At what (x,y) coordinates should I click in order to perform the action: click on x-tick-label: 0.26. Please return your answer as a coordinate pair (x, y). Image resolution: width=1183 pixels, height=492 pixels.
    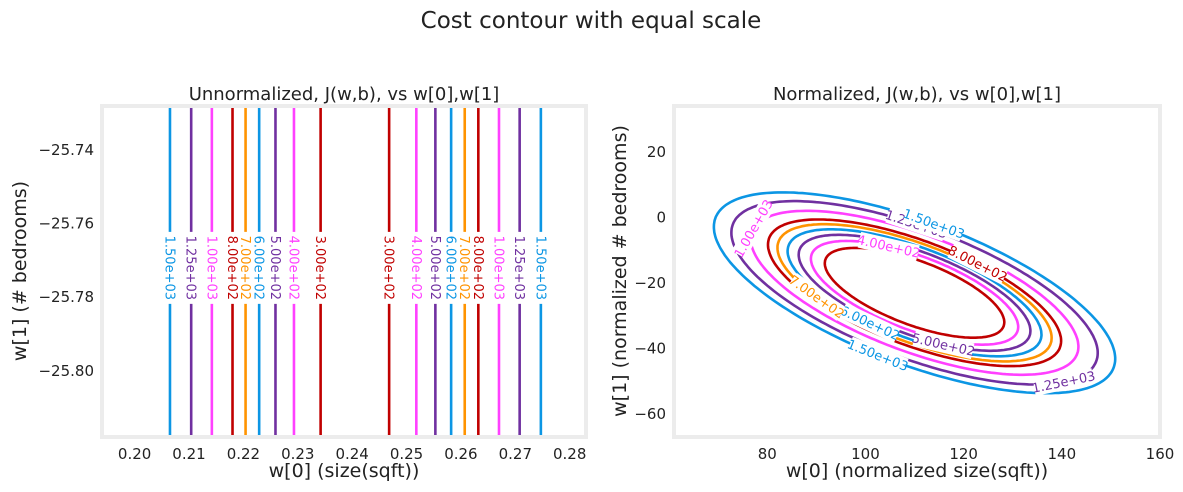
    Looking at the image, I should click on (460, 454).